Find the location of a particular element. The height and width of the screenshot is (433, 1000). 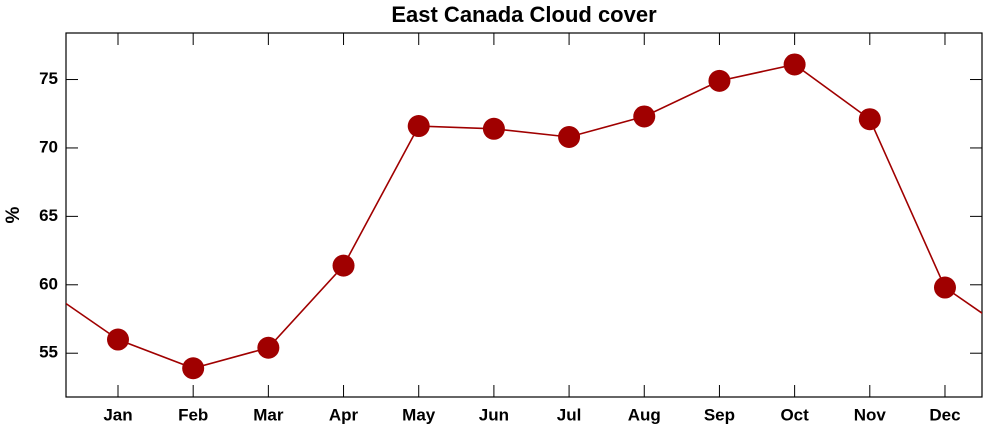

y-axis-label: % is located at coordinates (13, 214).